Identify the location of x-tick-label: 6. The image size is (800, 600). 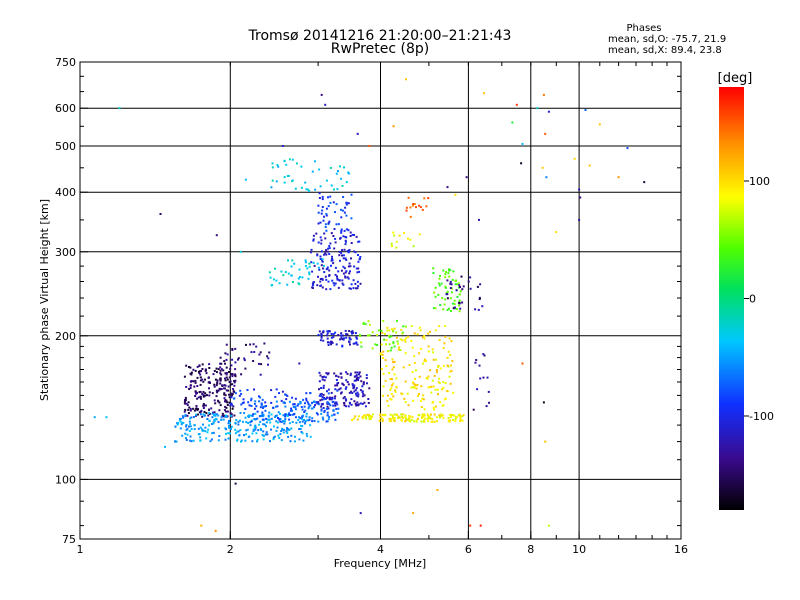
(468, 549).